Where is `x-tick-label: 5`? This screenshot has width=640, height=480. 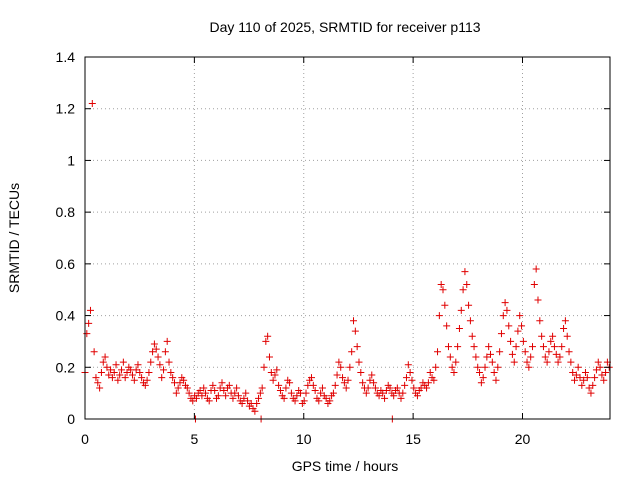 x-tick-label: 5 is located at coordinates (194, 439).